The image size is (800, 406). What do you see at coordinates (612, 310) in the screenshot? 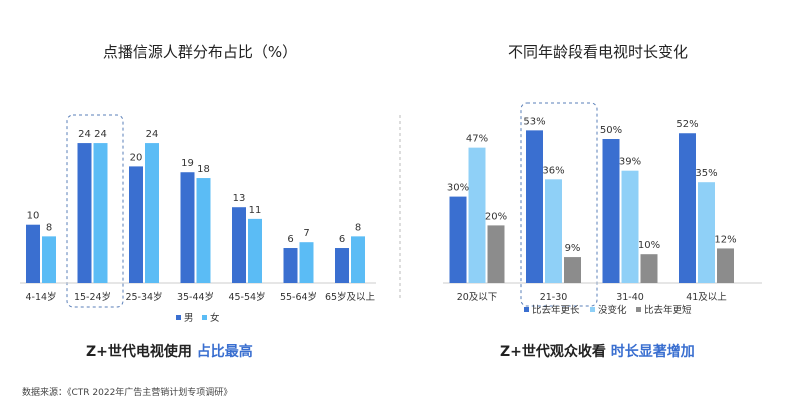
I see `legend-label: 没变化` at bounding box center [612, 310].